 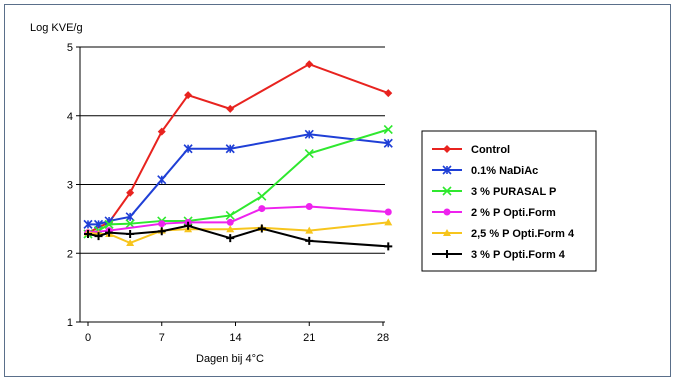 What do you see at coordinates (518, 255) in the screenshot?
I see `legend-label: 3 % P Opti.Form 4` at bounding box center [518, 255].